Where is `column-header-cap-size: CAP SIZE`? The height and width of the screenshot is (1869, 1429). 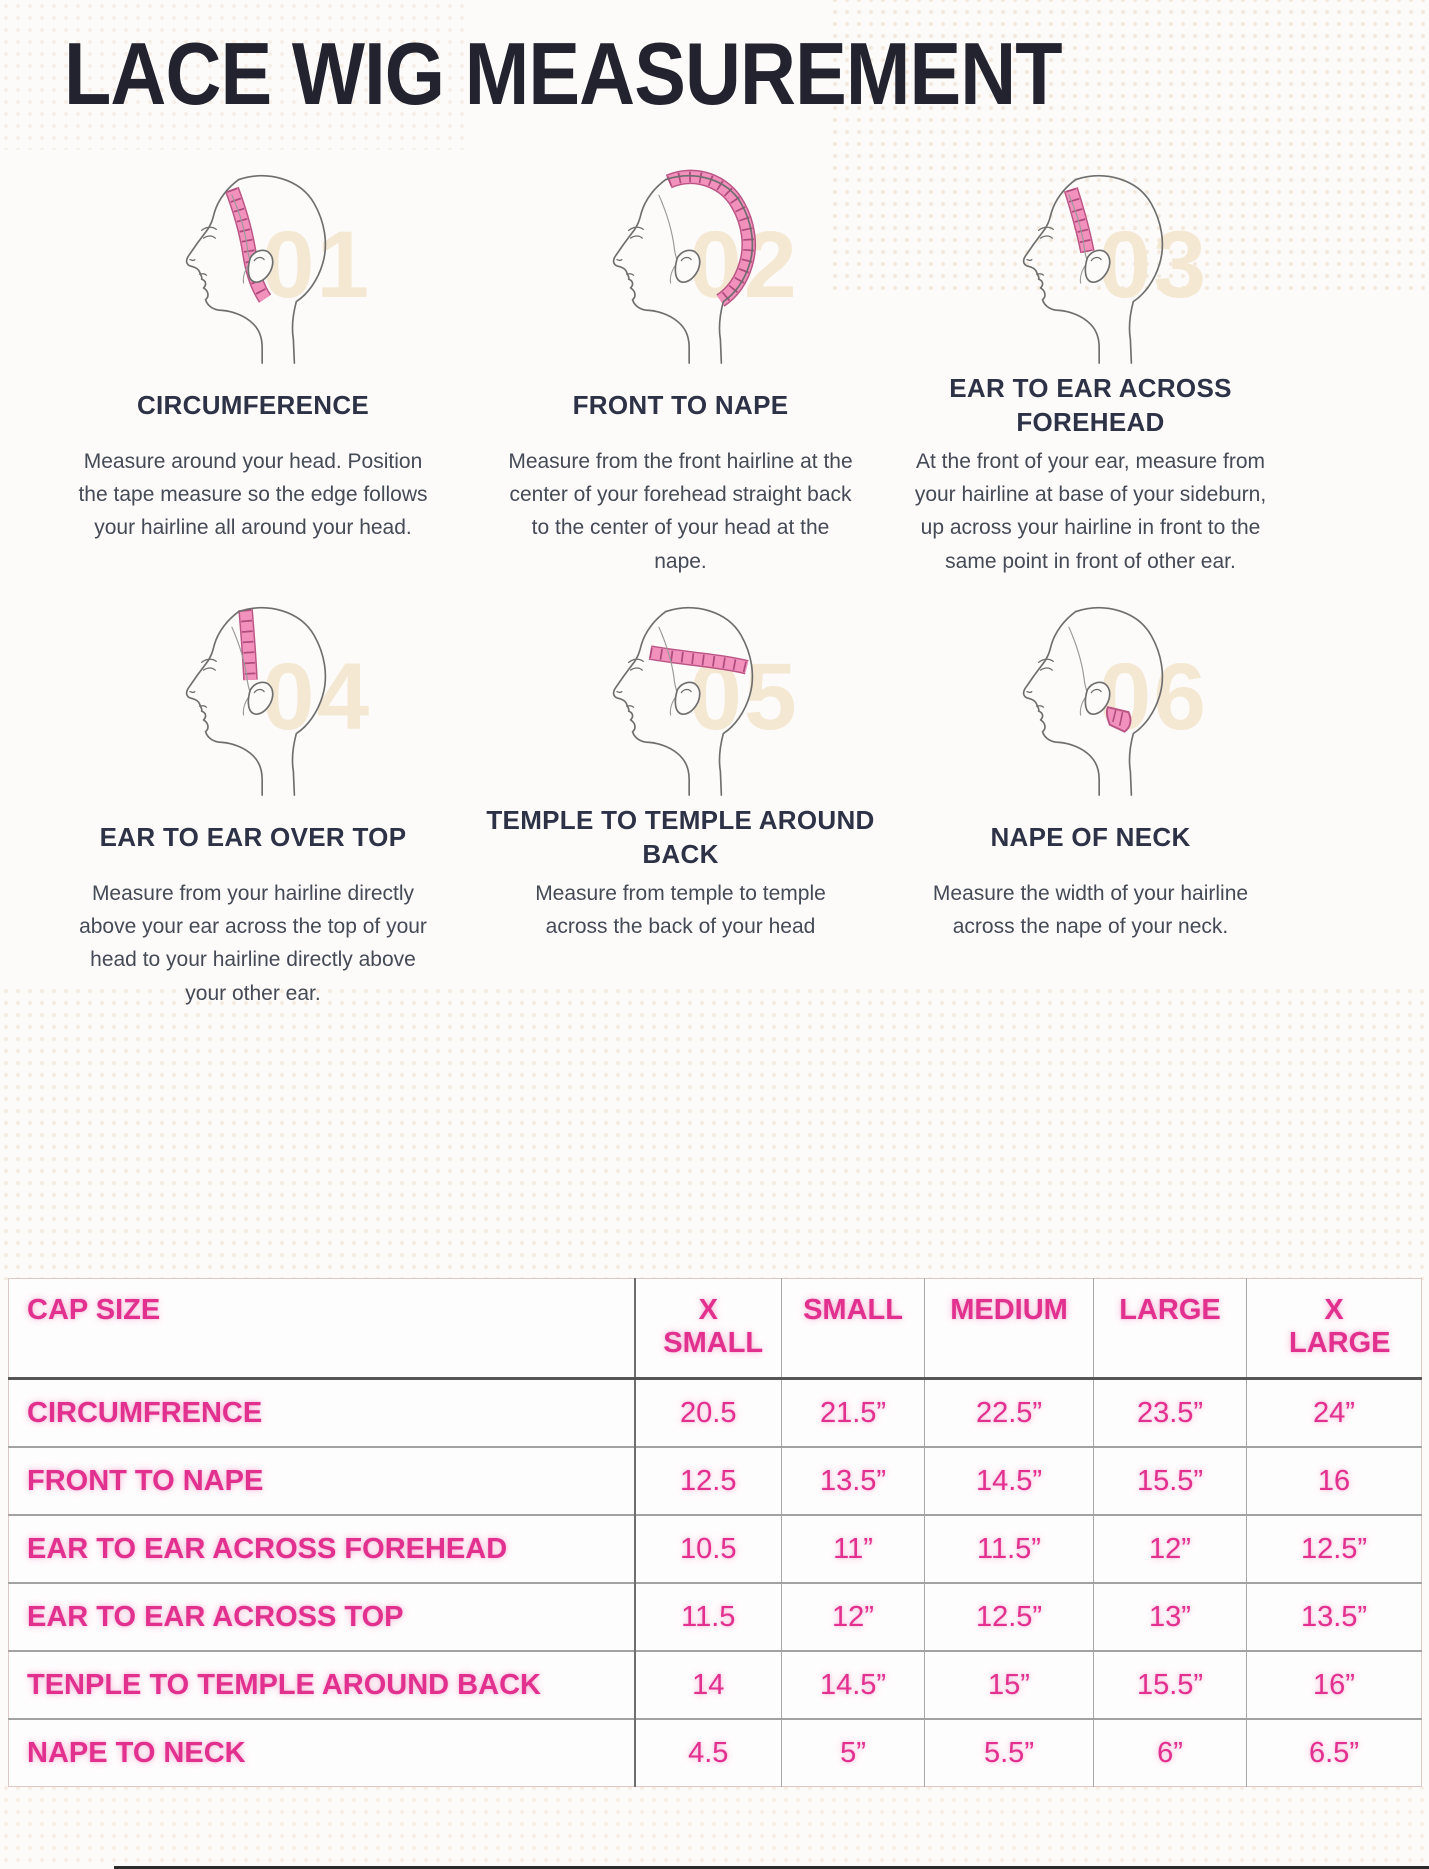
column-header-cap-size: CAP SIZE is located at coordinates (322, 1329).